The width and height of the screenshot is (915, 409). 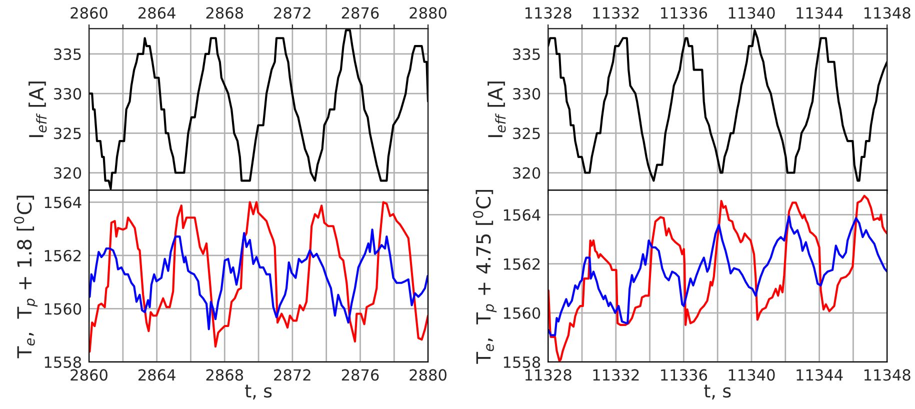 What do you see at coordinates (225, 13) in the screenshot?
I see `x2-tick-label: 2868` at bounding box center [225, 13].